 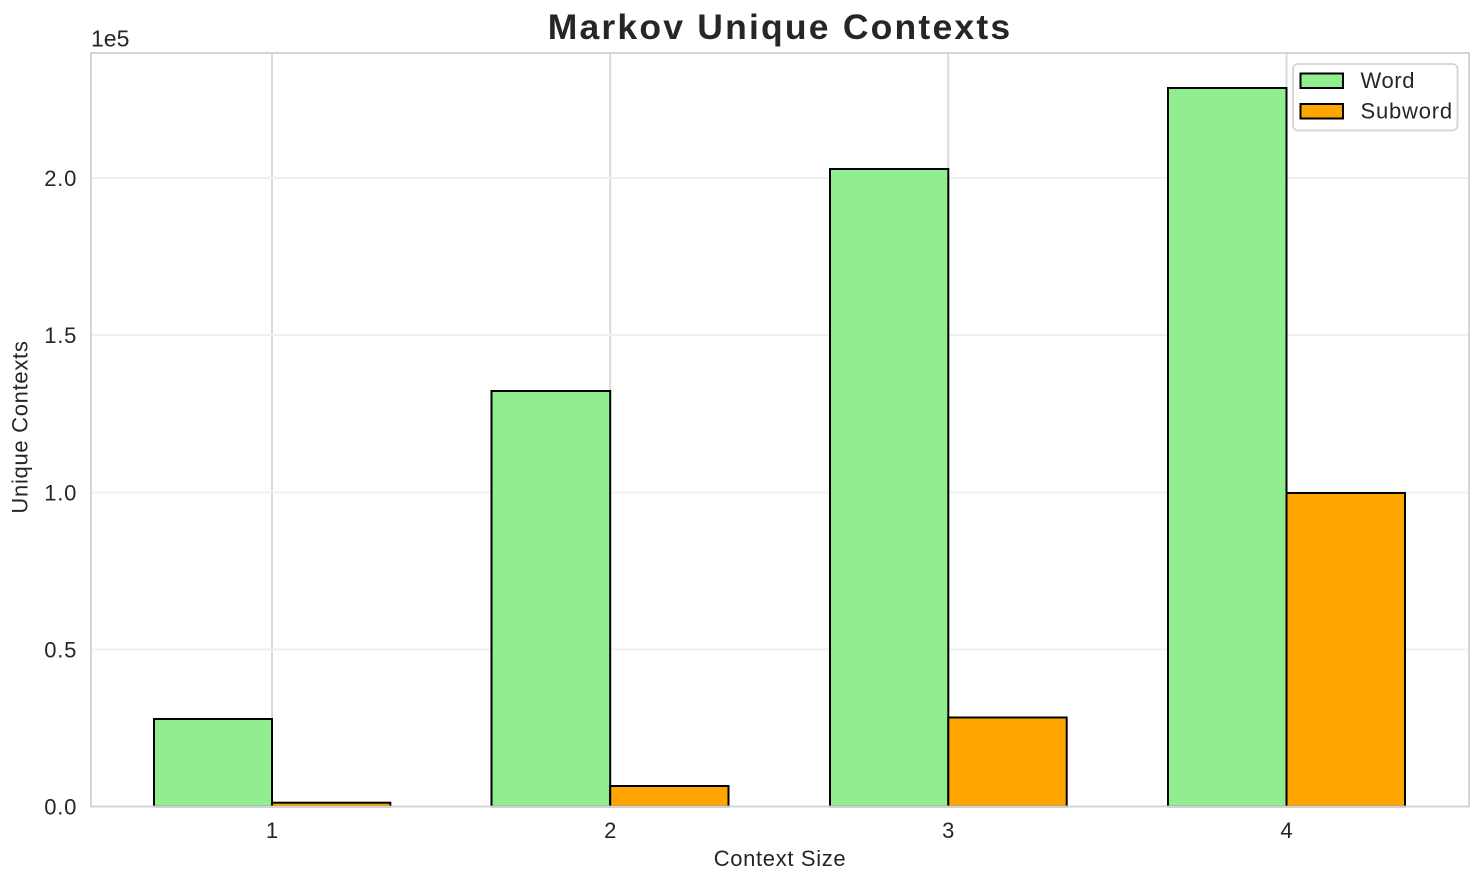 What do you see at coordinates (60, 178) in the screenshot?
I see `svg-text: 2.0` at bounding box center [60, 178].